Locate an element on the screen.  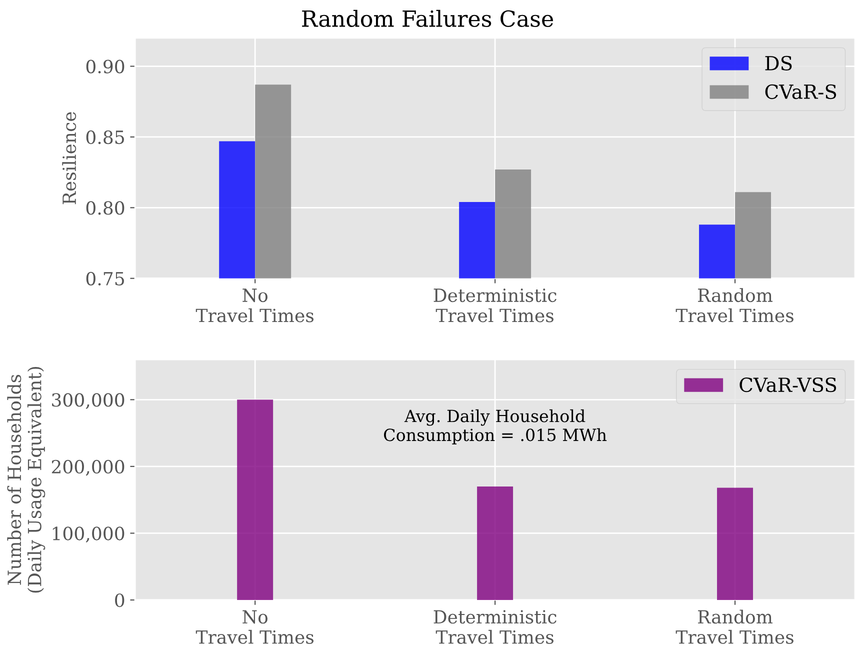
y-tick-label: 200,000 is located at coordinates (88, 468).